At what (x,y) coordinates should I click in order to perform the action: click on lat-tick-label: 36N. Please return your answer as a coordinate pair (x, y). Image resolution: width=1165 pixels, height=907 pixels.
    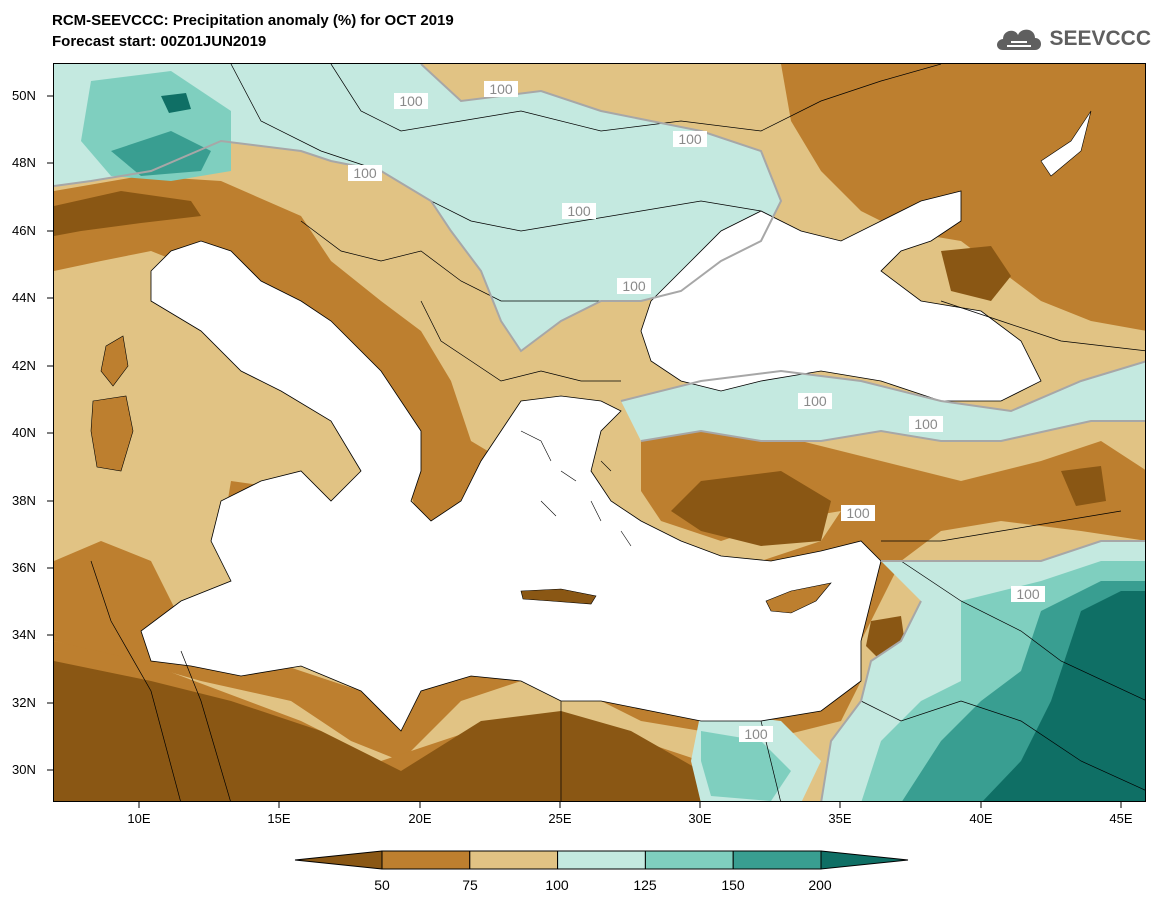
    Looking at the image, I should click on (24, 567).